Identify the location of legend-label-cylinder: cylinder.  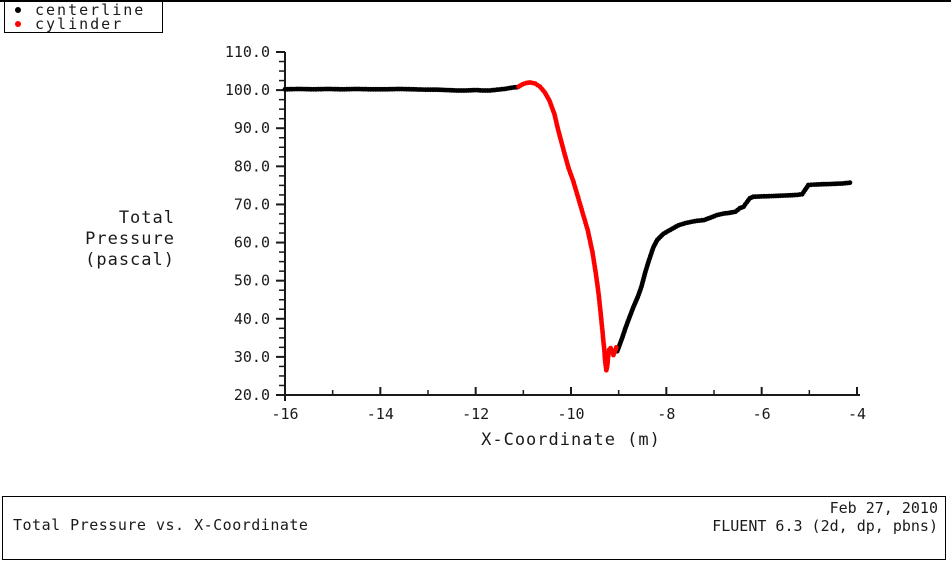
(79, 24).